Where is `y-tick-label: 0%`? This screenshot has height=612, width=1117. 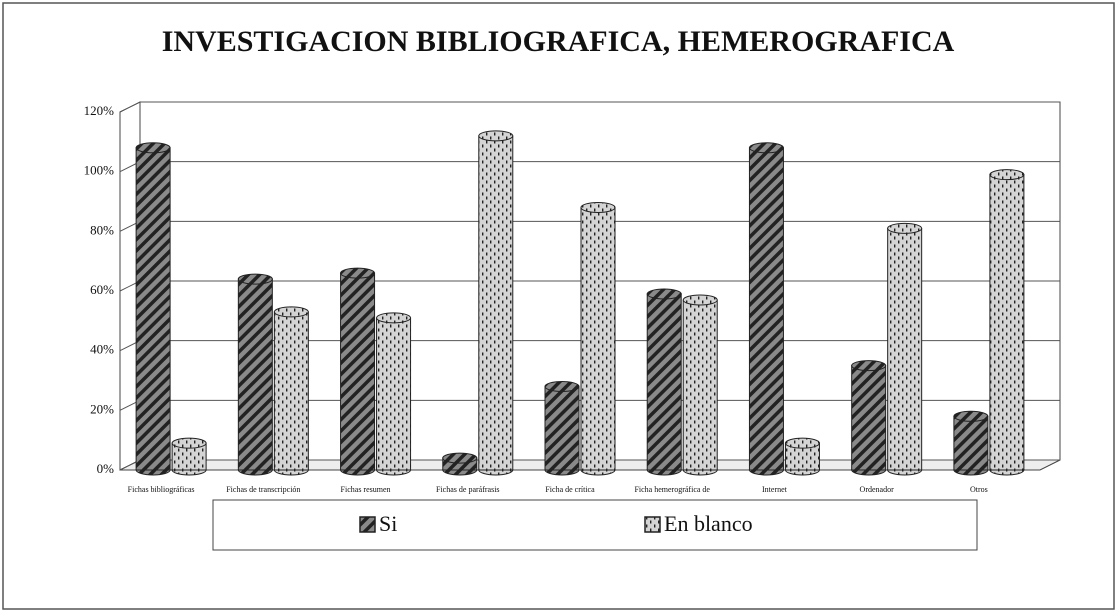
y-tick-label: 0% is located at coordinates (106, 468).